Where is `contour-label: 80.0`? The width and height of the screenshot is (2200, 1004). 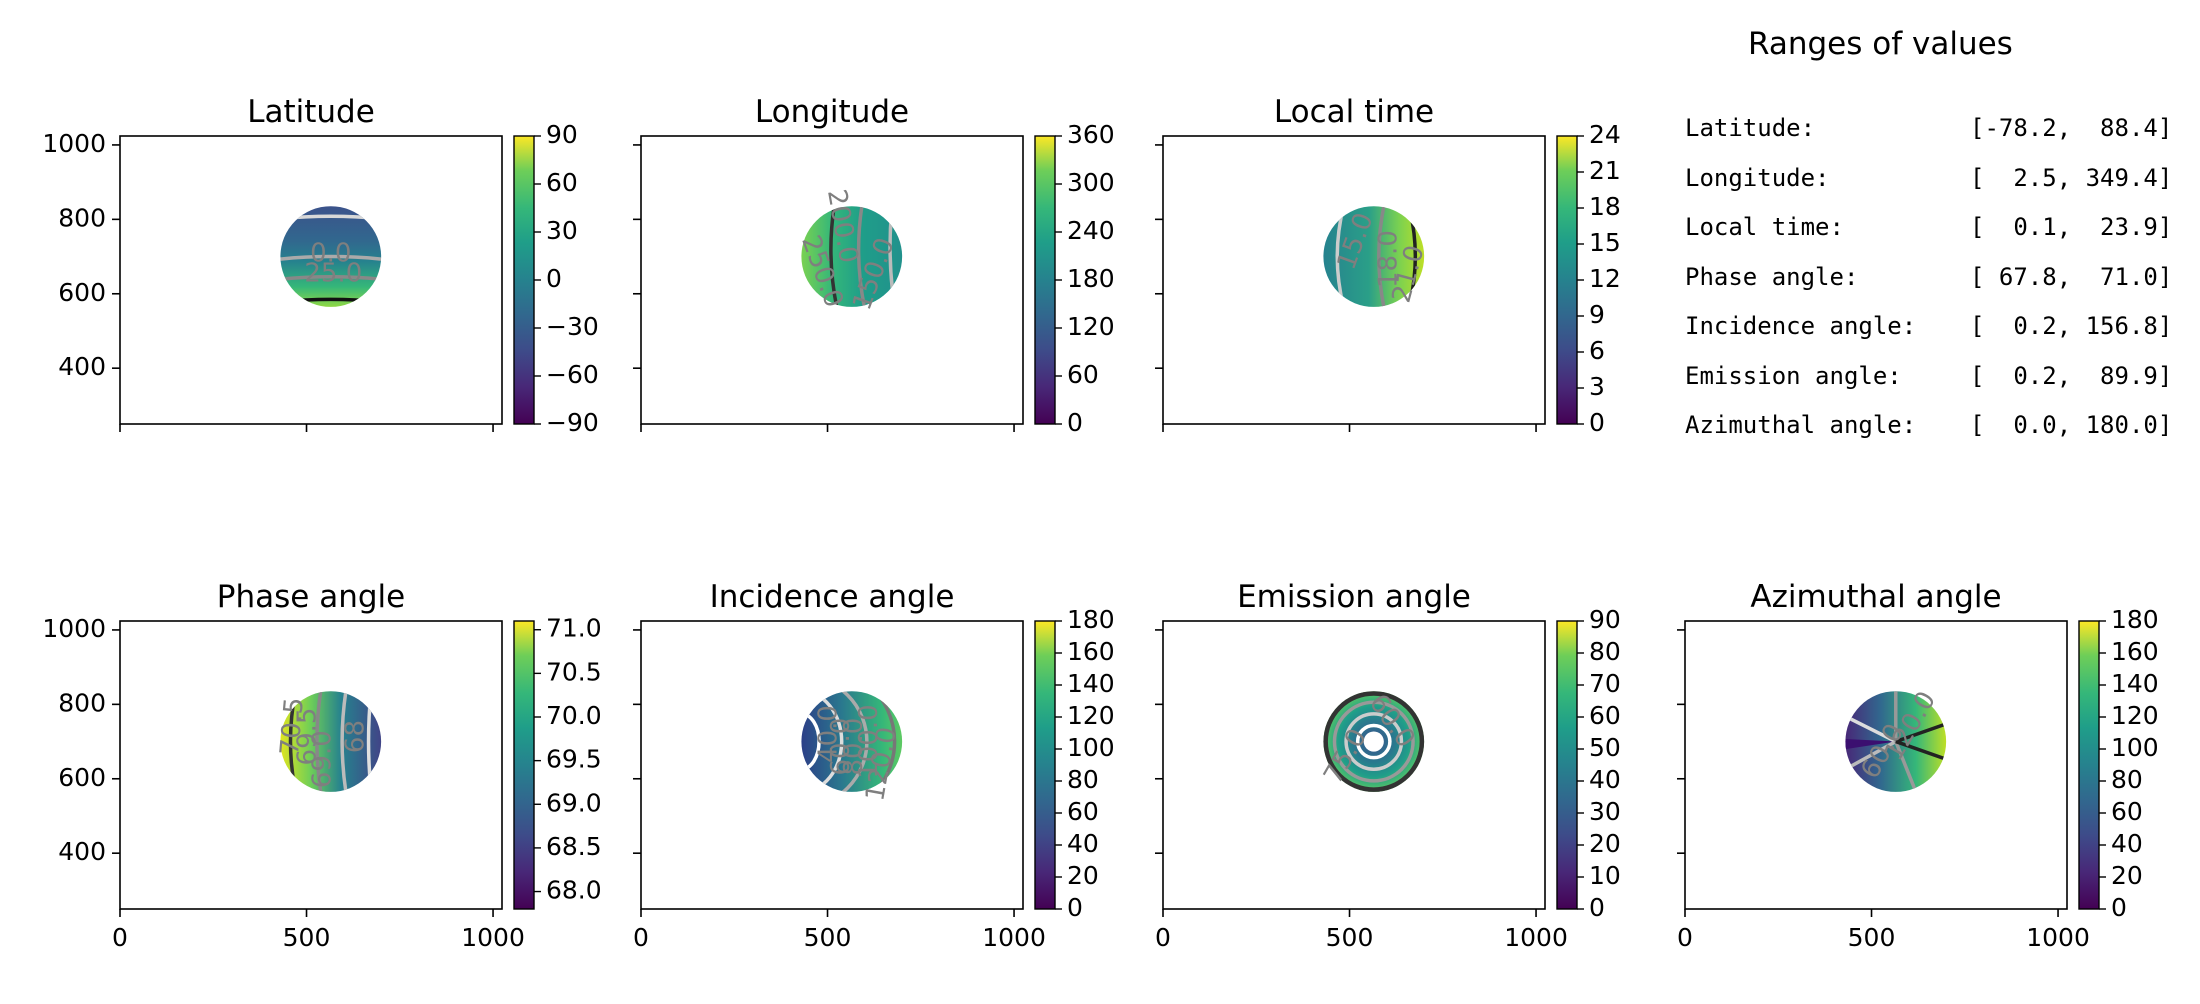 contour-label: 80.0 is located at coordinates (854, 747).